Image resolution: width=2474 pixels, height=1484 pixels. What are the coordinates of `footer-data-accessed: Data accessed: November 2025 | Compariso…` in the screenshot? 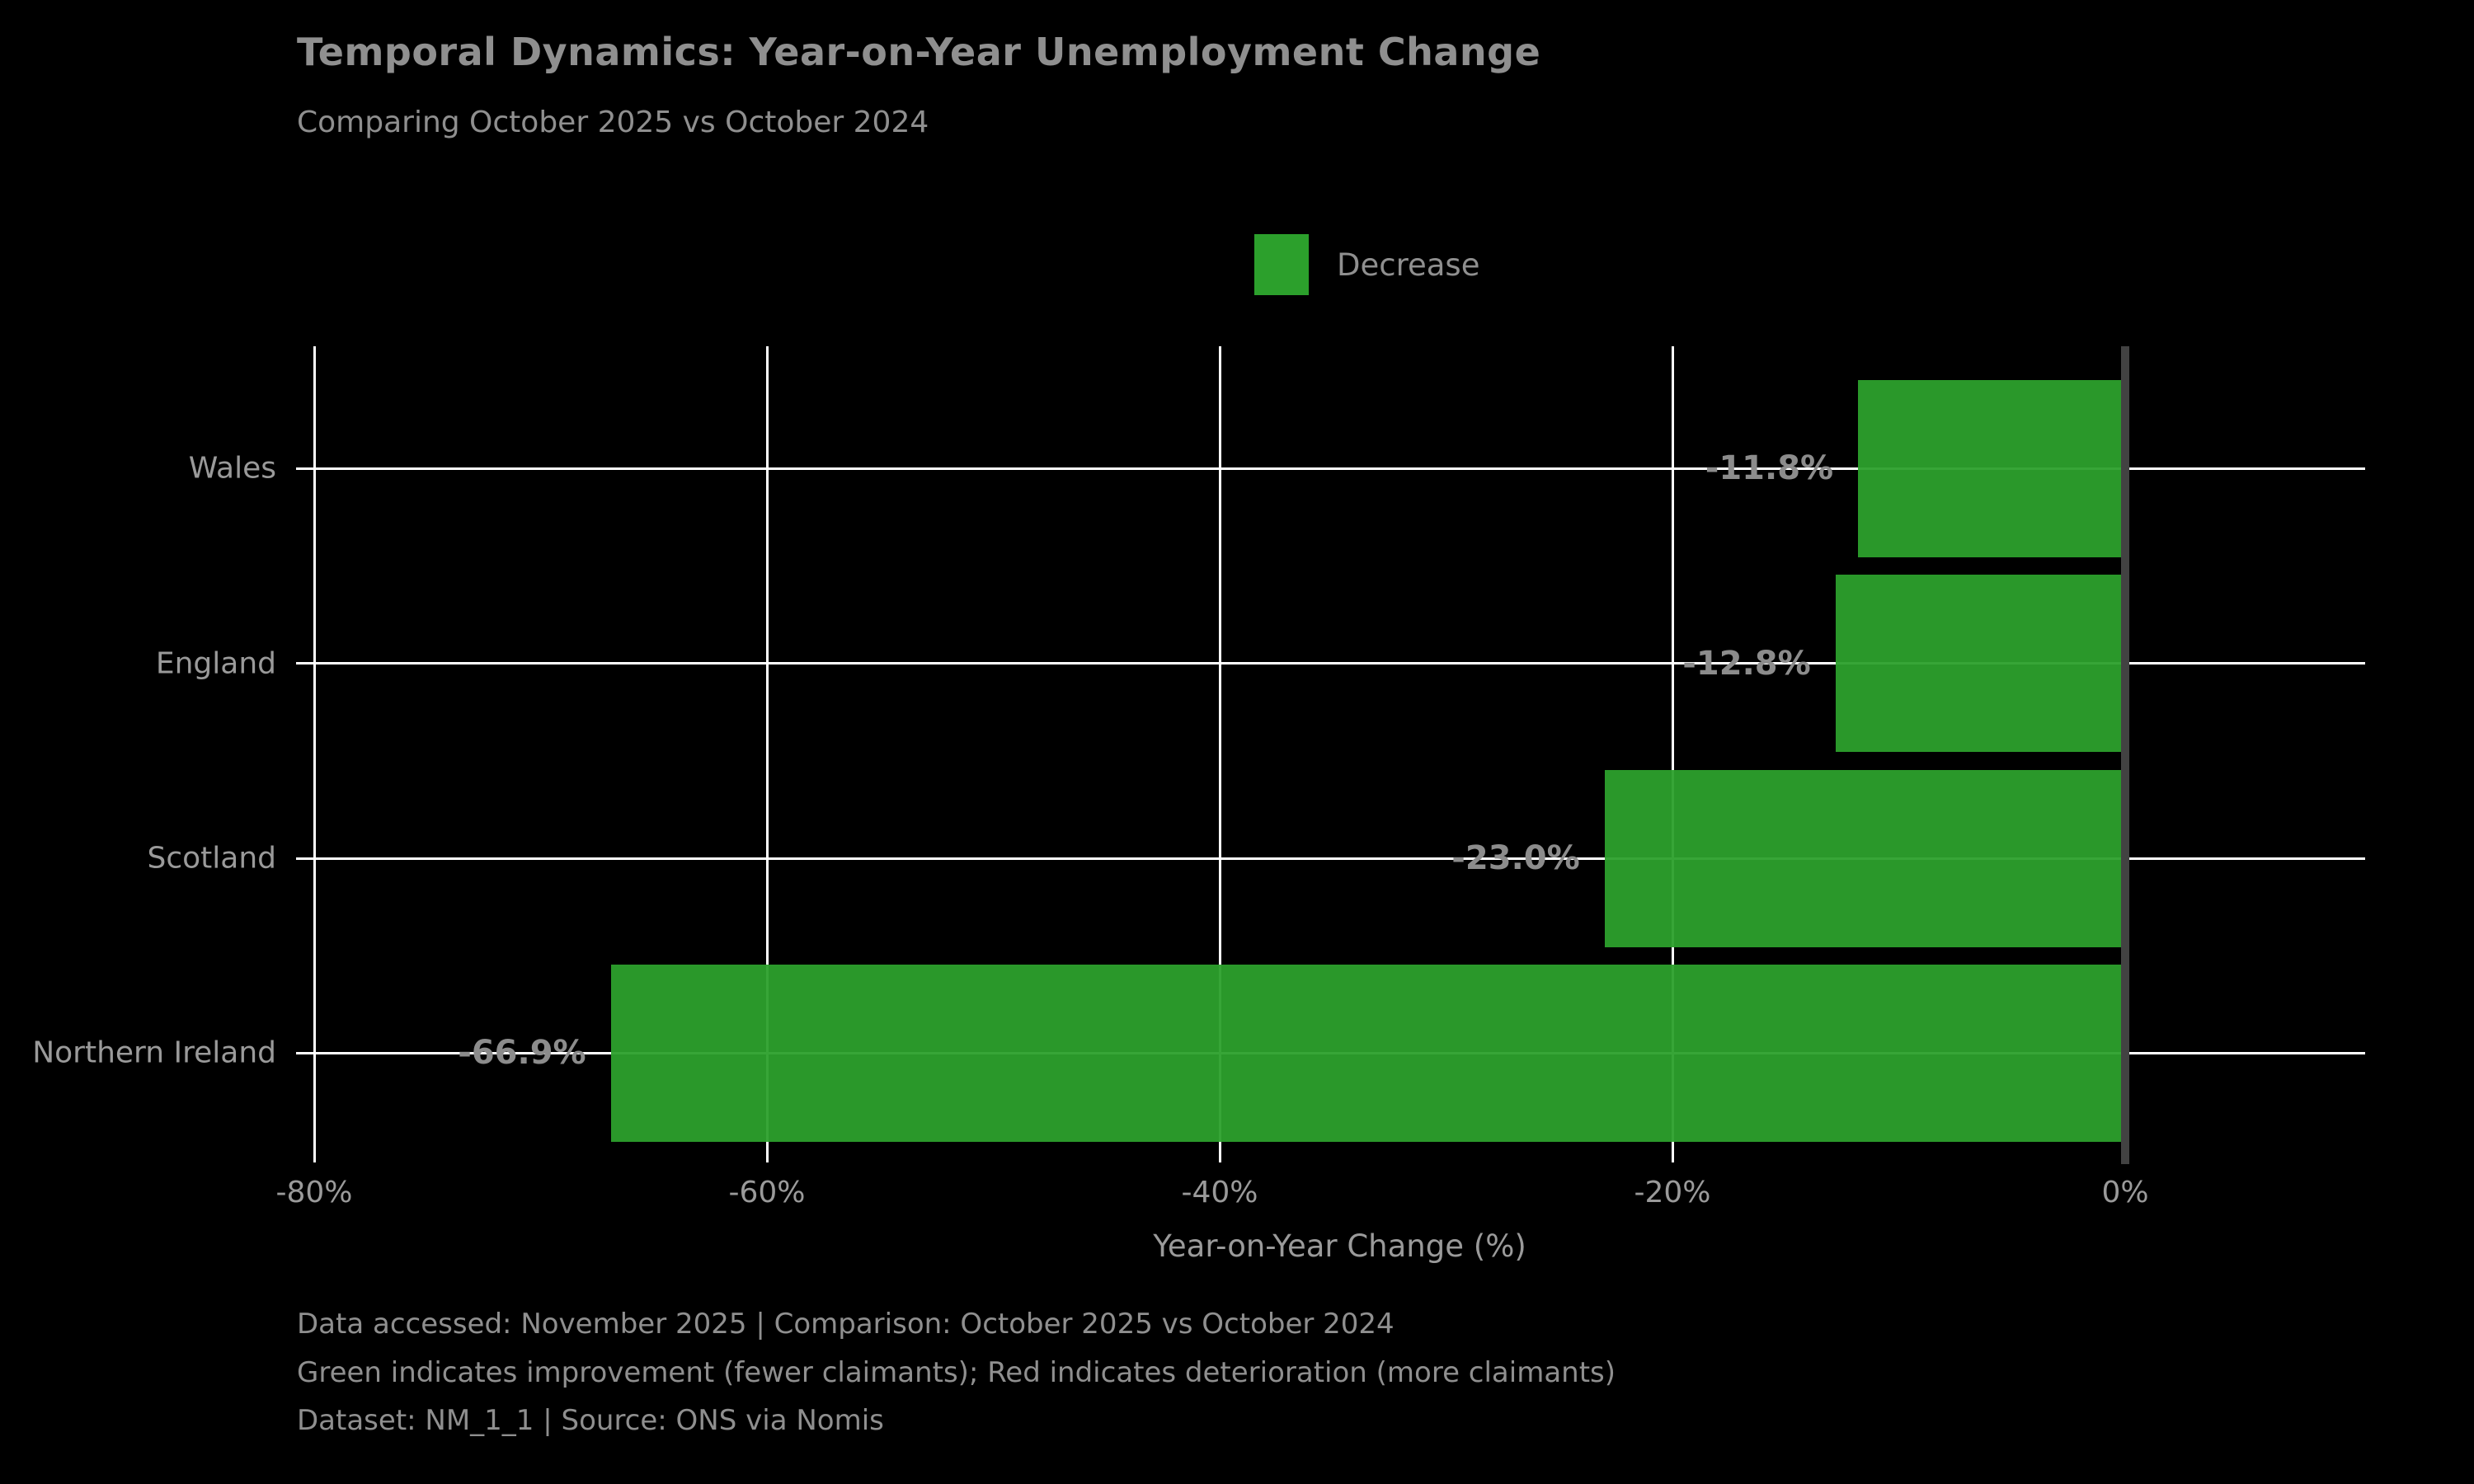 It's located at (846, 1324).